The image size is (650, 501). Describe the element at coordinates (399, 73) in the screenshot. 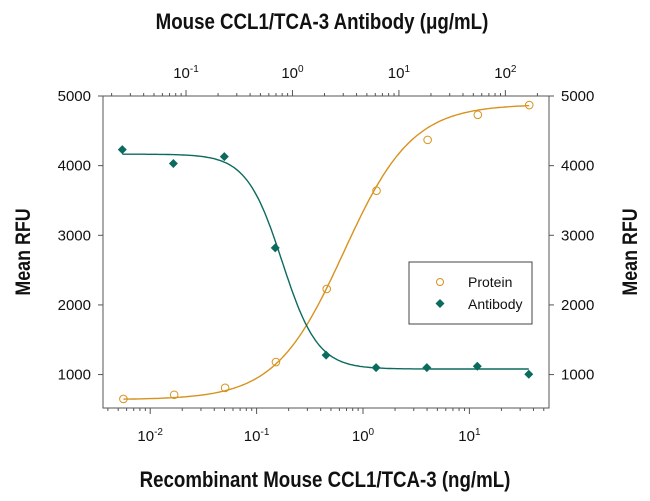

I see `x2-tick-label: 10¹` at that location.